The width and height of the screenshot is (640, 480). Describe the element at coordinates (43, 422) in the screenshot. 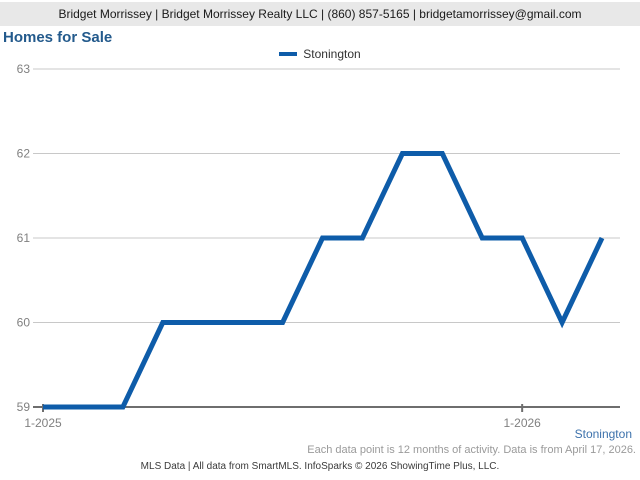

I see `x-tick-label: 1-2025` at that location.